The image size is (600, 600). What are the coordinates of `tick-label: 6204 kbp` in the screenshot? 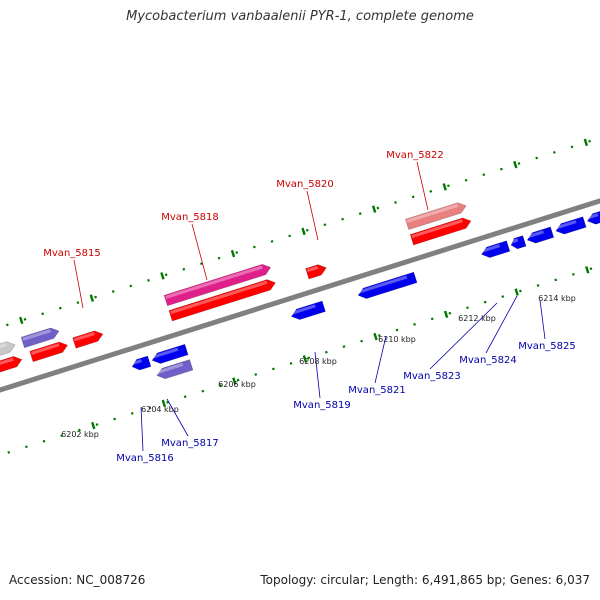 It's located at (160, 409).